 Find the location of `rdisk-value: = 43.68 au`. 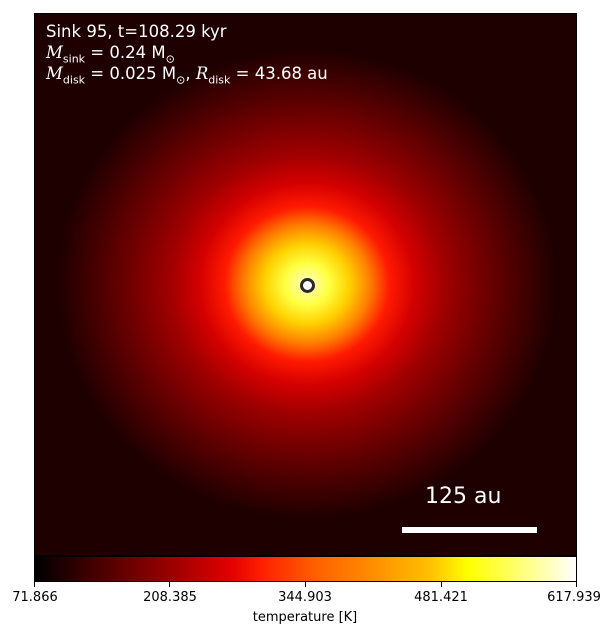

rdisk-value: = 43.68 au is located at coordinates (279, 73).